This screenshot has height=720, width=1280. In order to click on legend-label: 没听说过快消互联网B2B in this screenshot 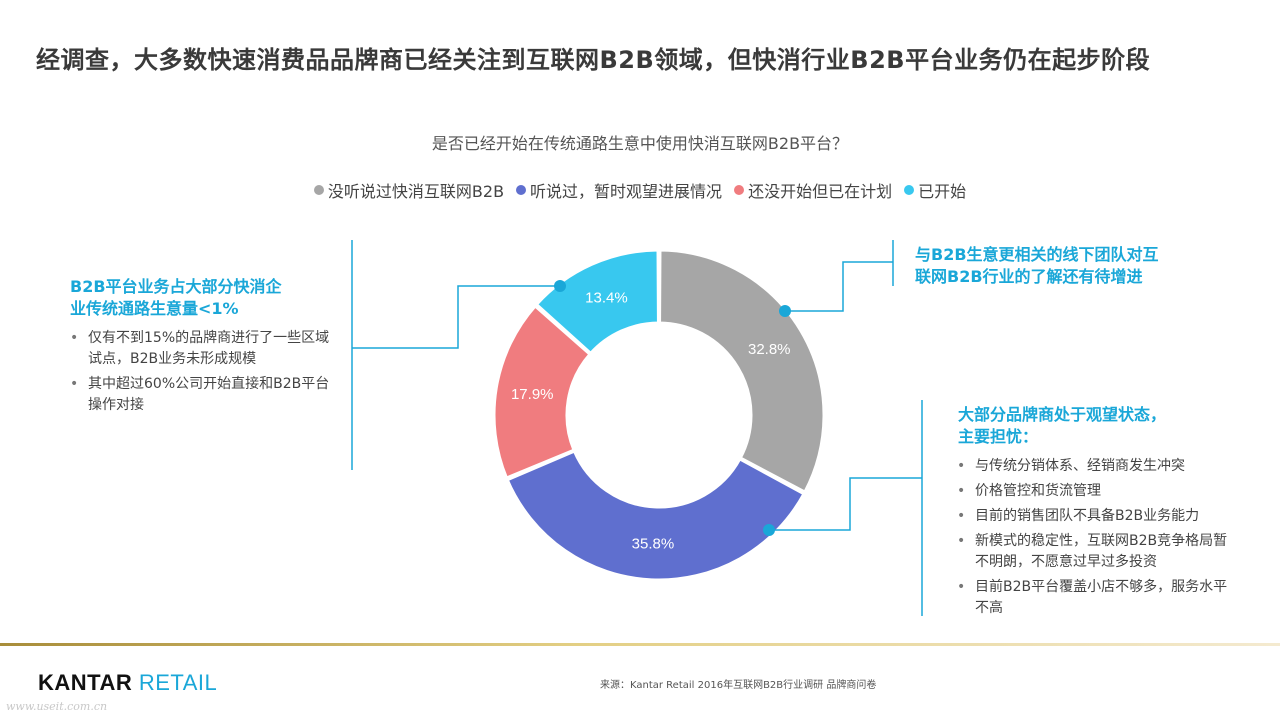, I will do `click(416, 191)`.